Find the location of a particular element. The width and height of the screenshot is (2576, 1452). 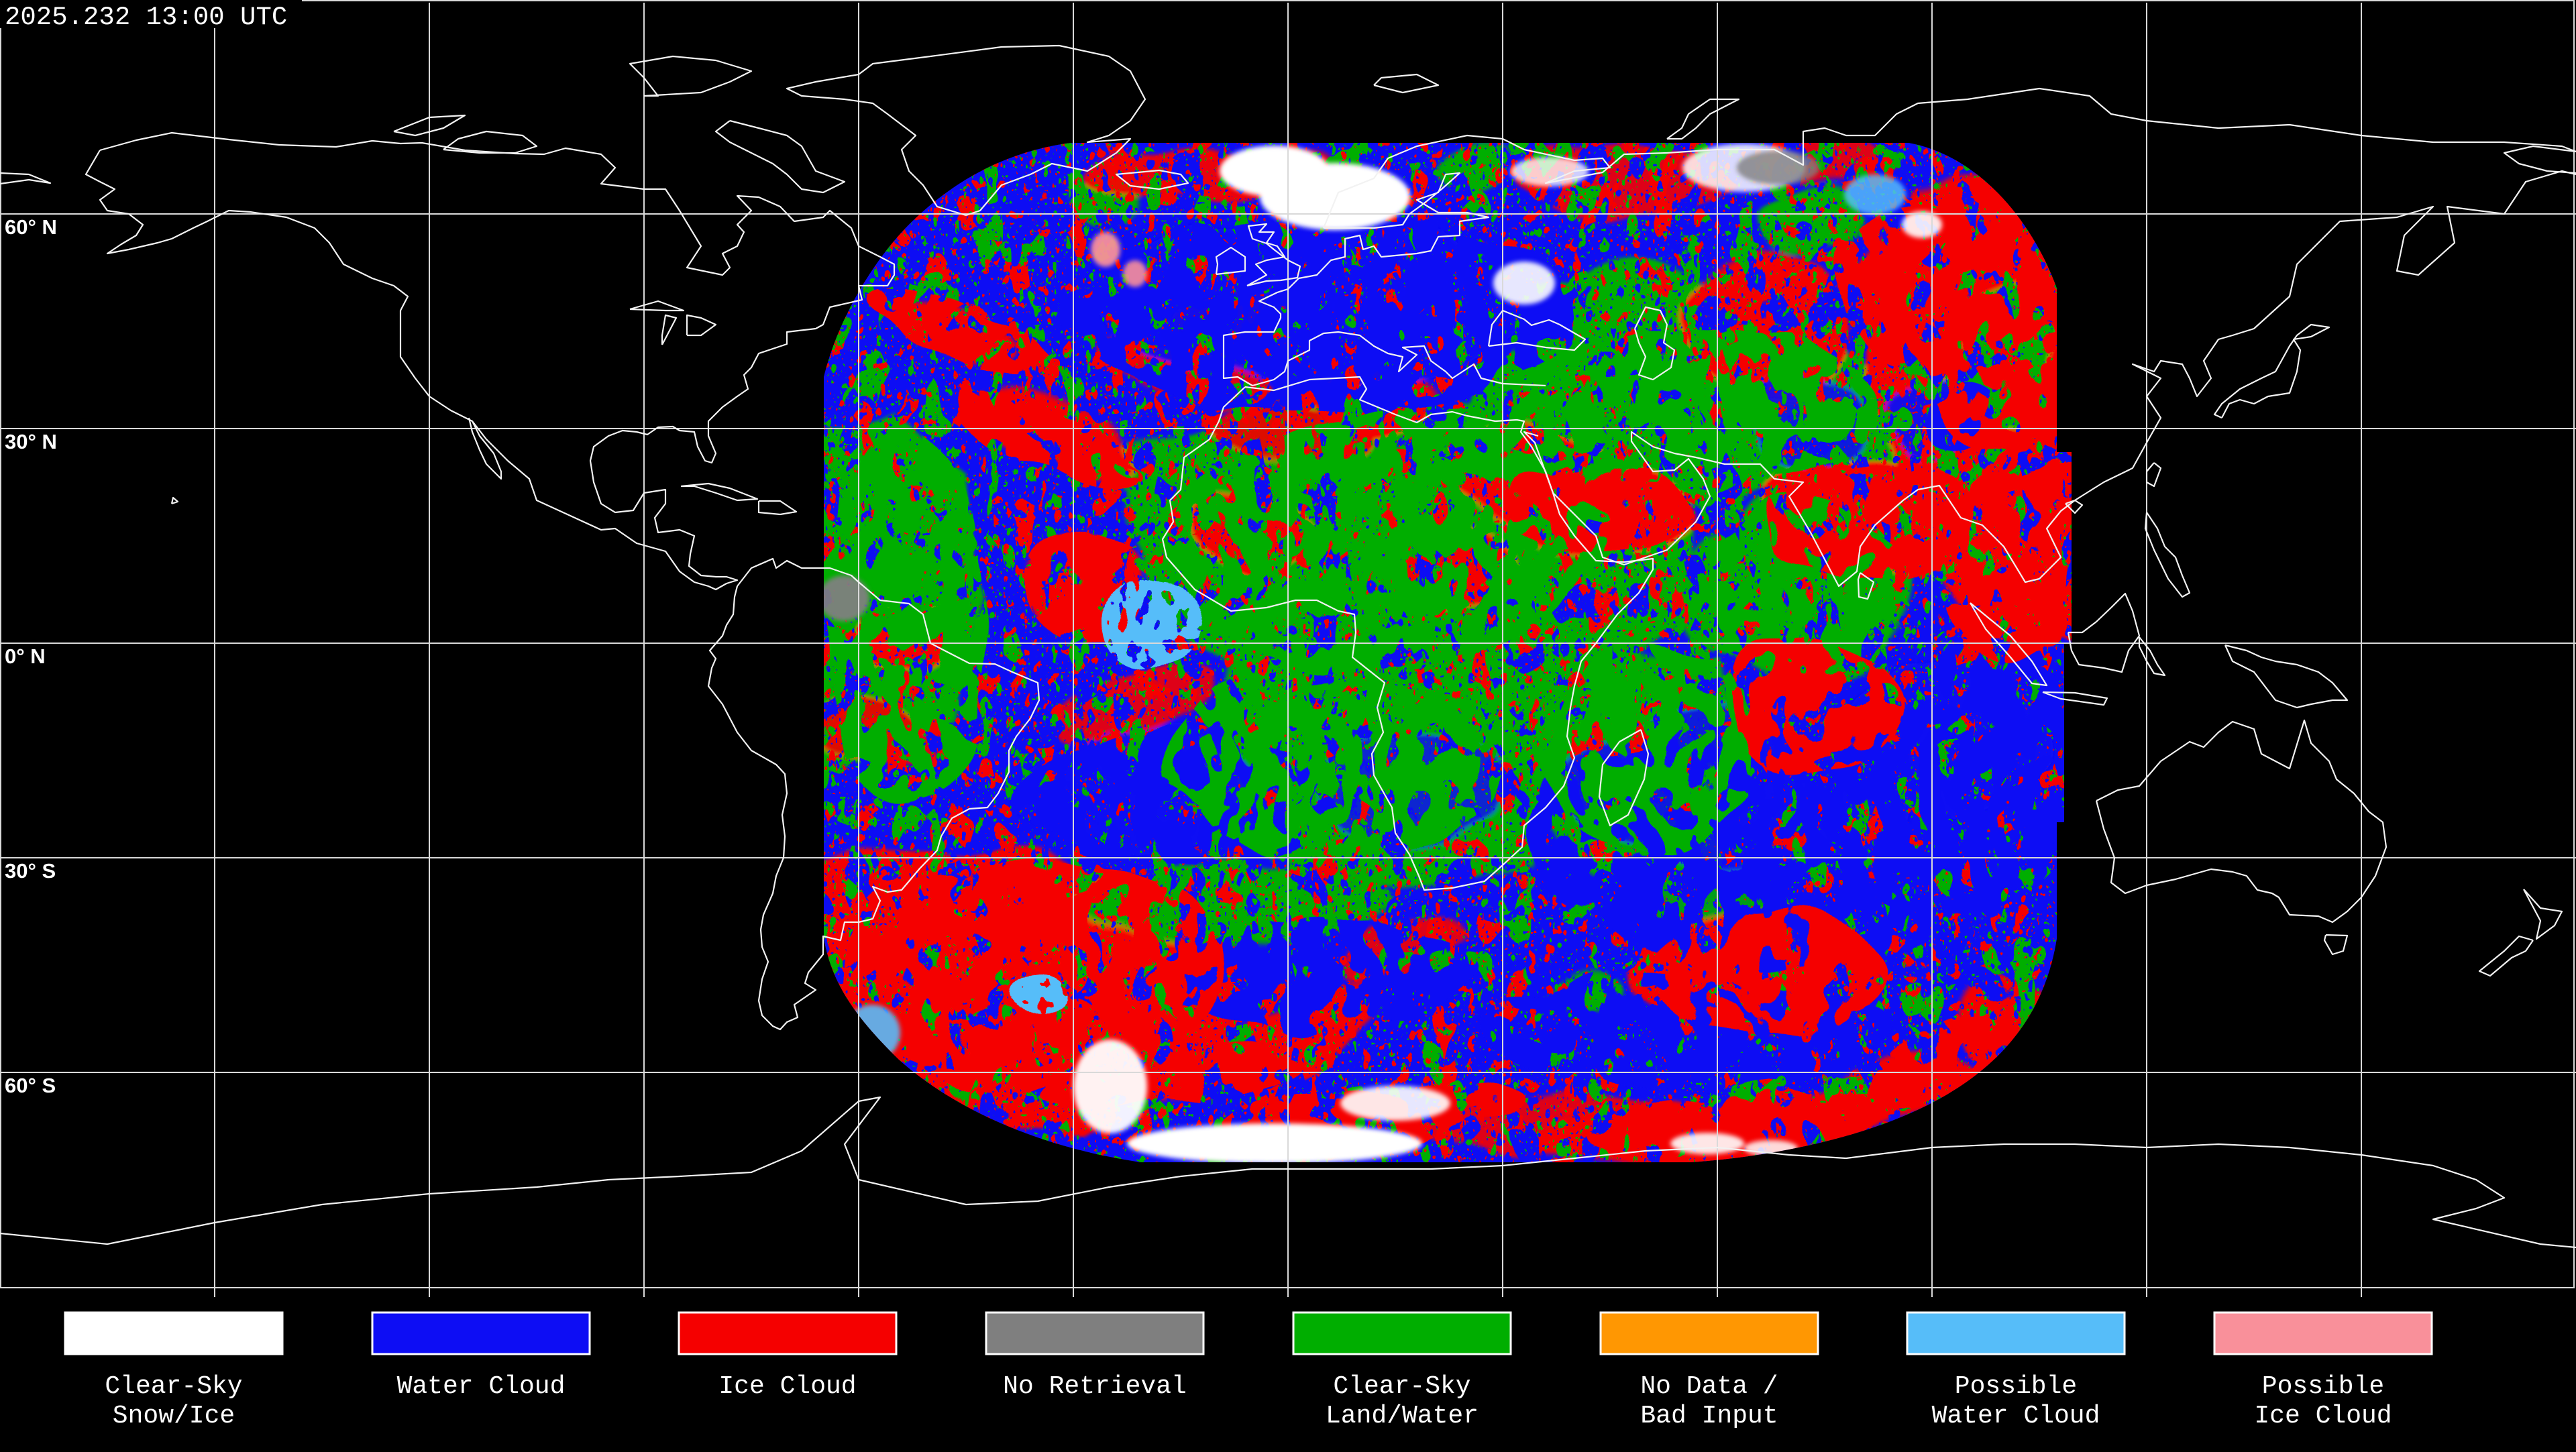

svg-text: Bad Input is located at coordinates (1709, 1416).